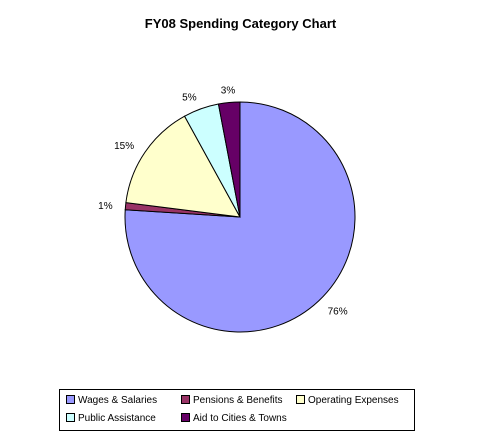 This screenshot has width=481, height=440. I want to click on pie-slice-operating-expenses, so click(183, 166).